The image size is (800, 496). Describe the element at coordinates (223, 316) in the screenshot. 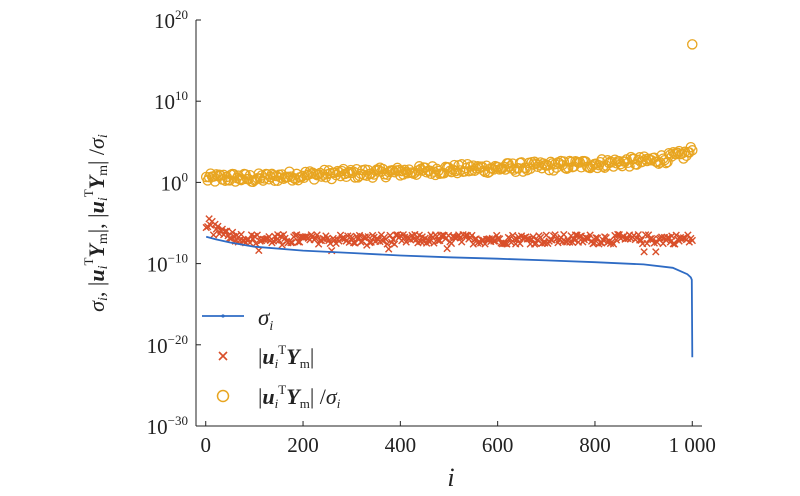

I see `legend-sigma-dot` at that location.